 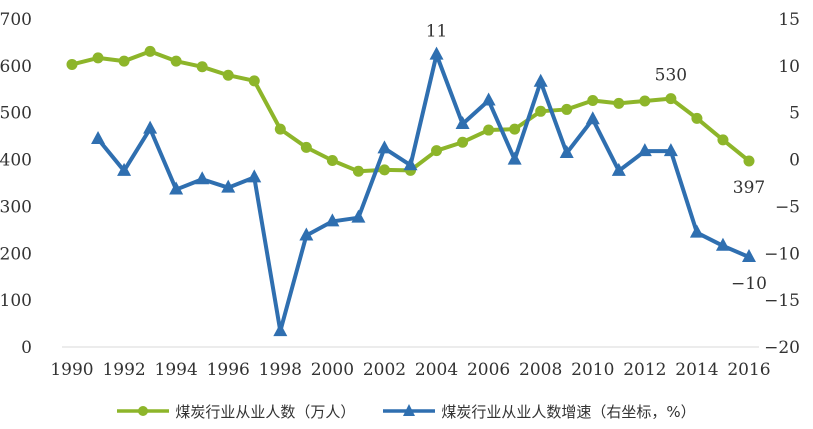 What do you see at coordinates (16, 161) in the screenshot?
I see `left-tick-label: 400` at bounding box center [16, 161].